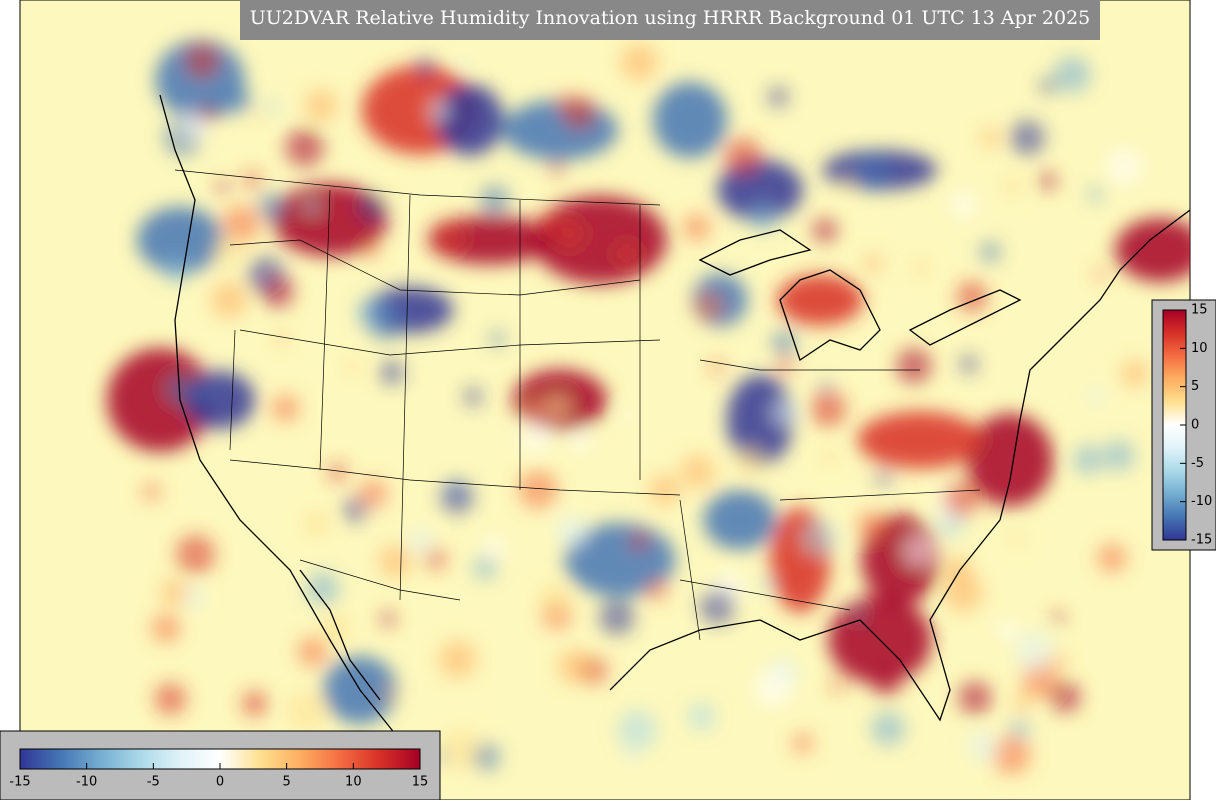  What do you see at coordinates (353, 782) in the screenshot?
I see `tick-label: 10` at bounding box center [353, 782].